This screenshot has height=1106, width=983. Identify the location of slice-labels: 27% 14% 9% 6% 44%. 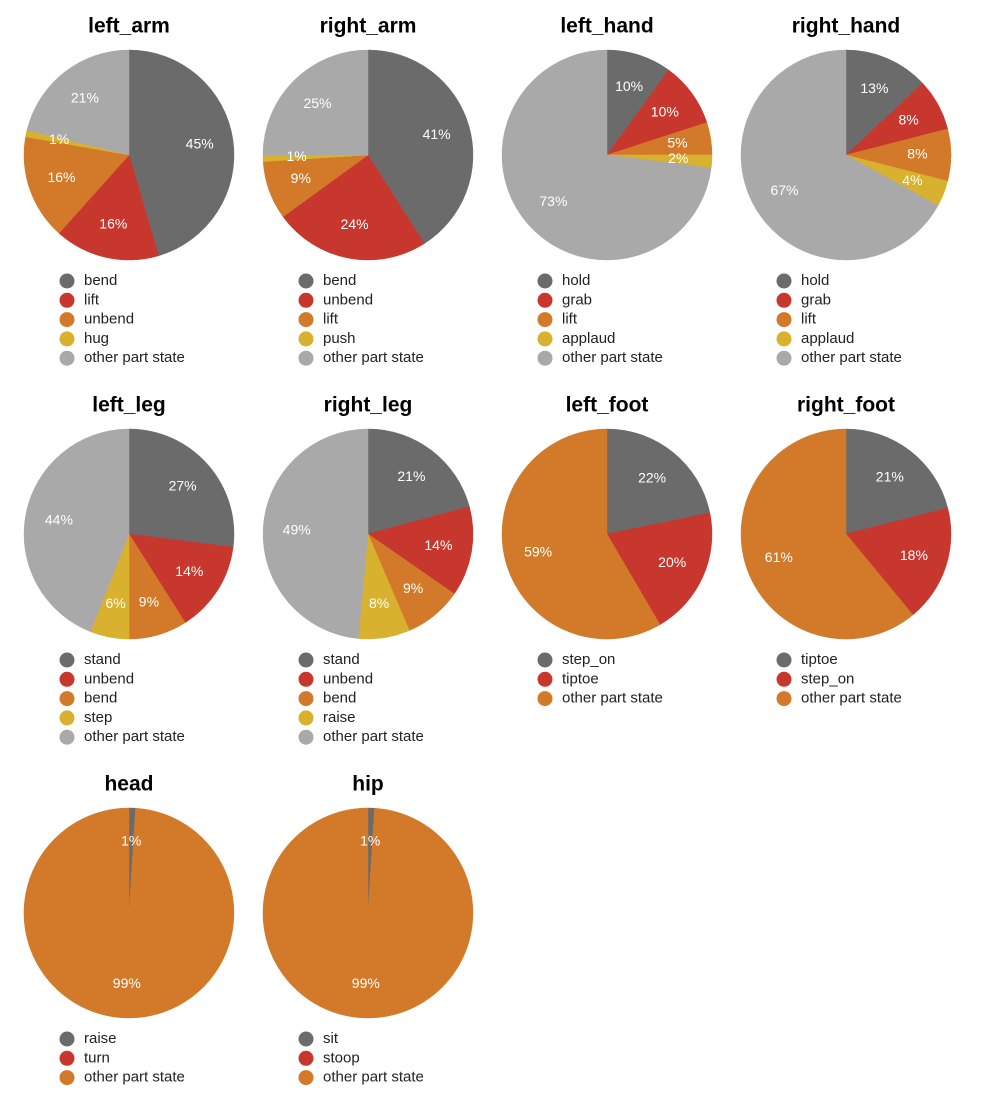
(124, 544).